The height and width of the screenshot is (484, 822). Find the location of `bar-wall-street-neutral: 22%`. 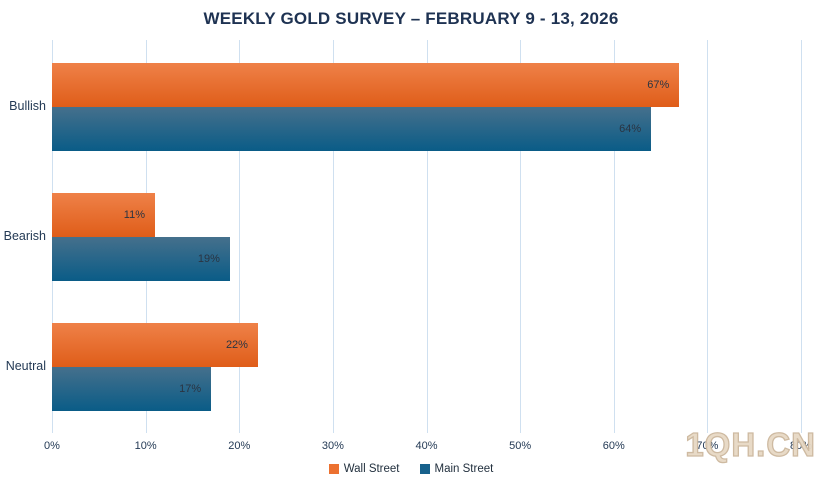

bar-wall-street-neutral: 22% is located at coordinates (155, 345).